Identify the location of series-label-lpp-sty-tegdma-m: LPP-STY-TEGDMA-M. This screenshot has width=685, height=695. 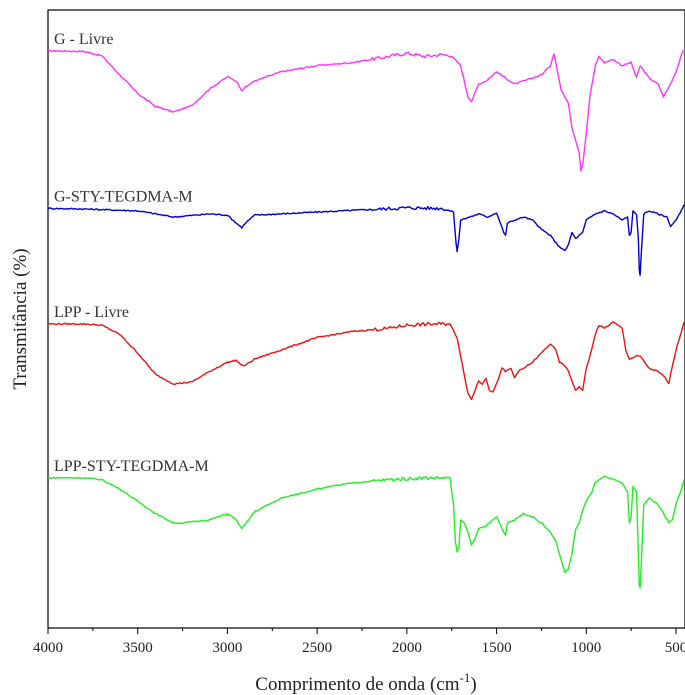
(131, 466).